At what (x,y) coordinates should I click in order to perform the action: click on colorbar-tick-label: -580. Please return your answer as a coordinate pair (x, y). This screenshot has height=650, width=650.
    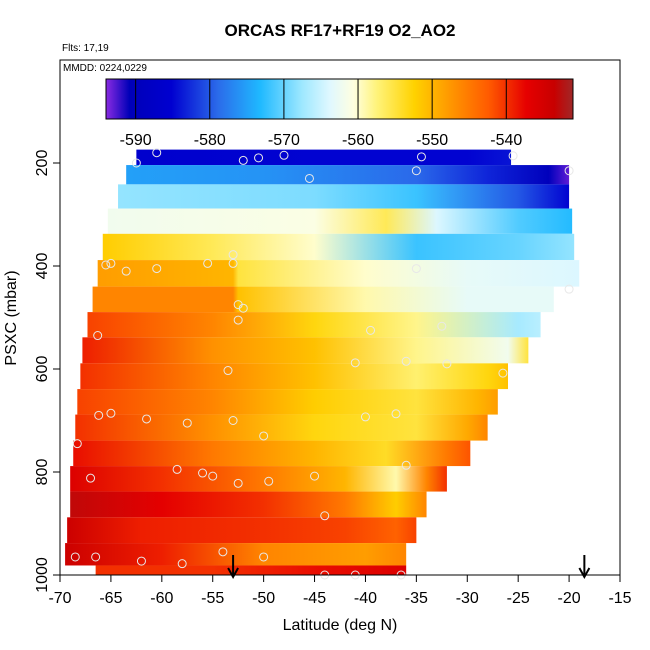
    Looking at the image, I should click on (210, 140).